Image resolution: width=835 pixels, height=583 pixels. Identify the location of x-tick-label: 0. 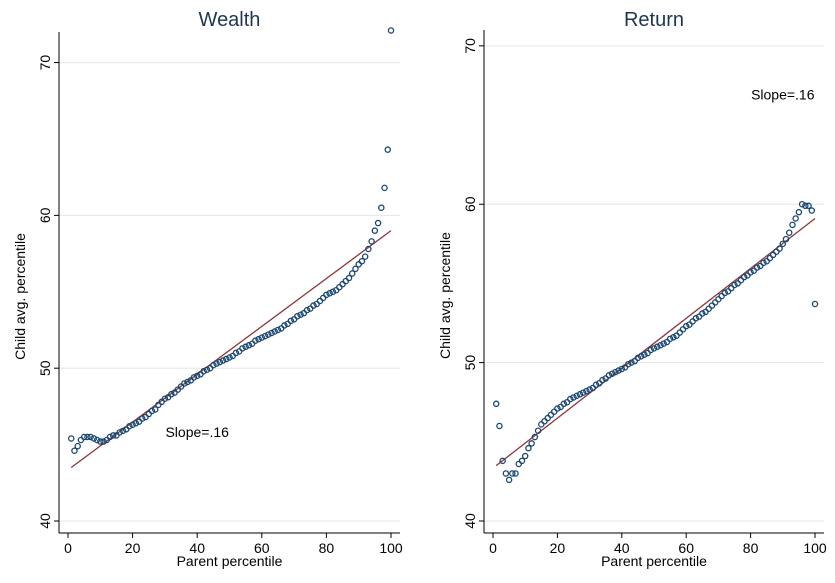
(493, 548).